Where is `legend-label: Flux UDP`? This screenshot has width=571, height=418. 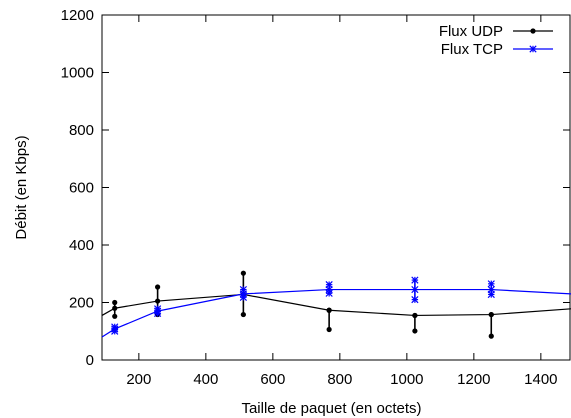
legend-label: Flux UDP is located at coordinates (471, 31).